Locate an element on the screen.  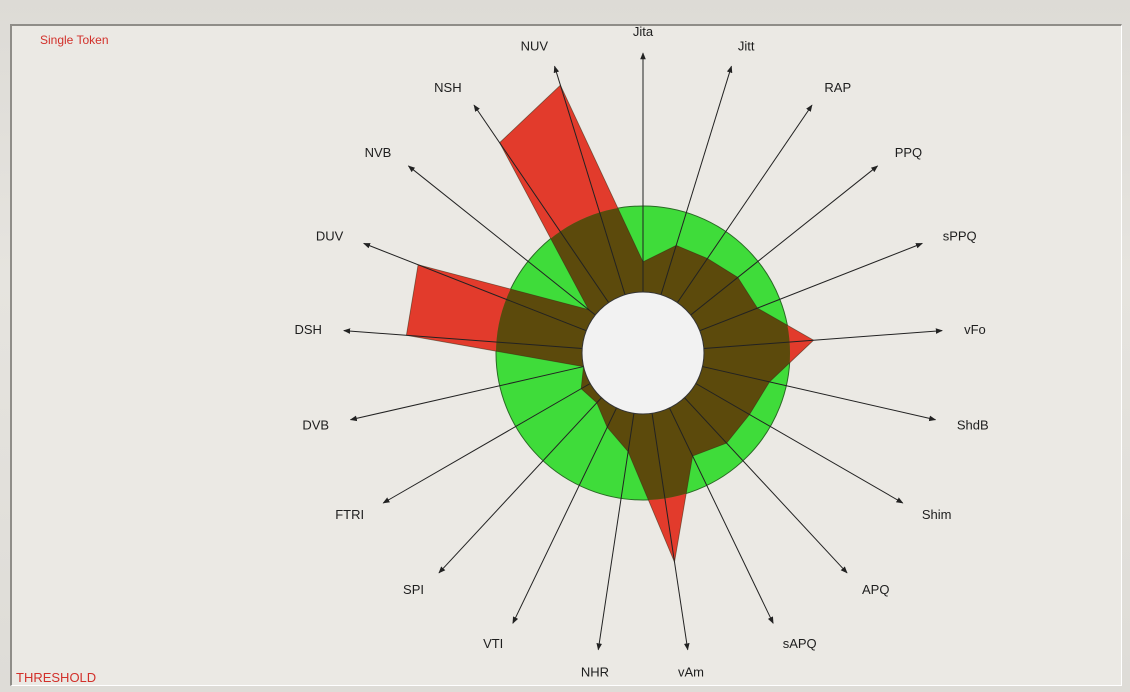
axis-line-sppq is located at coordinates (811, 287).